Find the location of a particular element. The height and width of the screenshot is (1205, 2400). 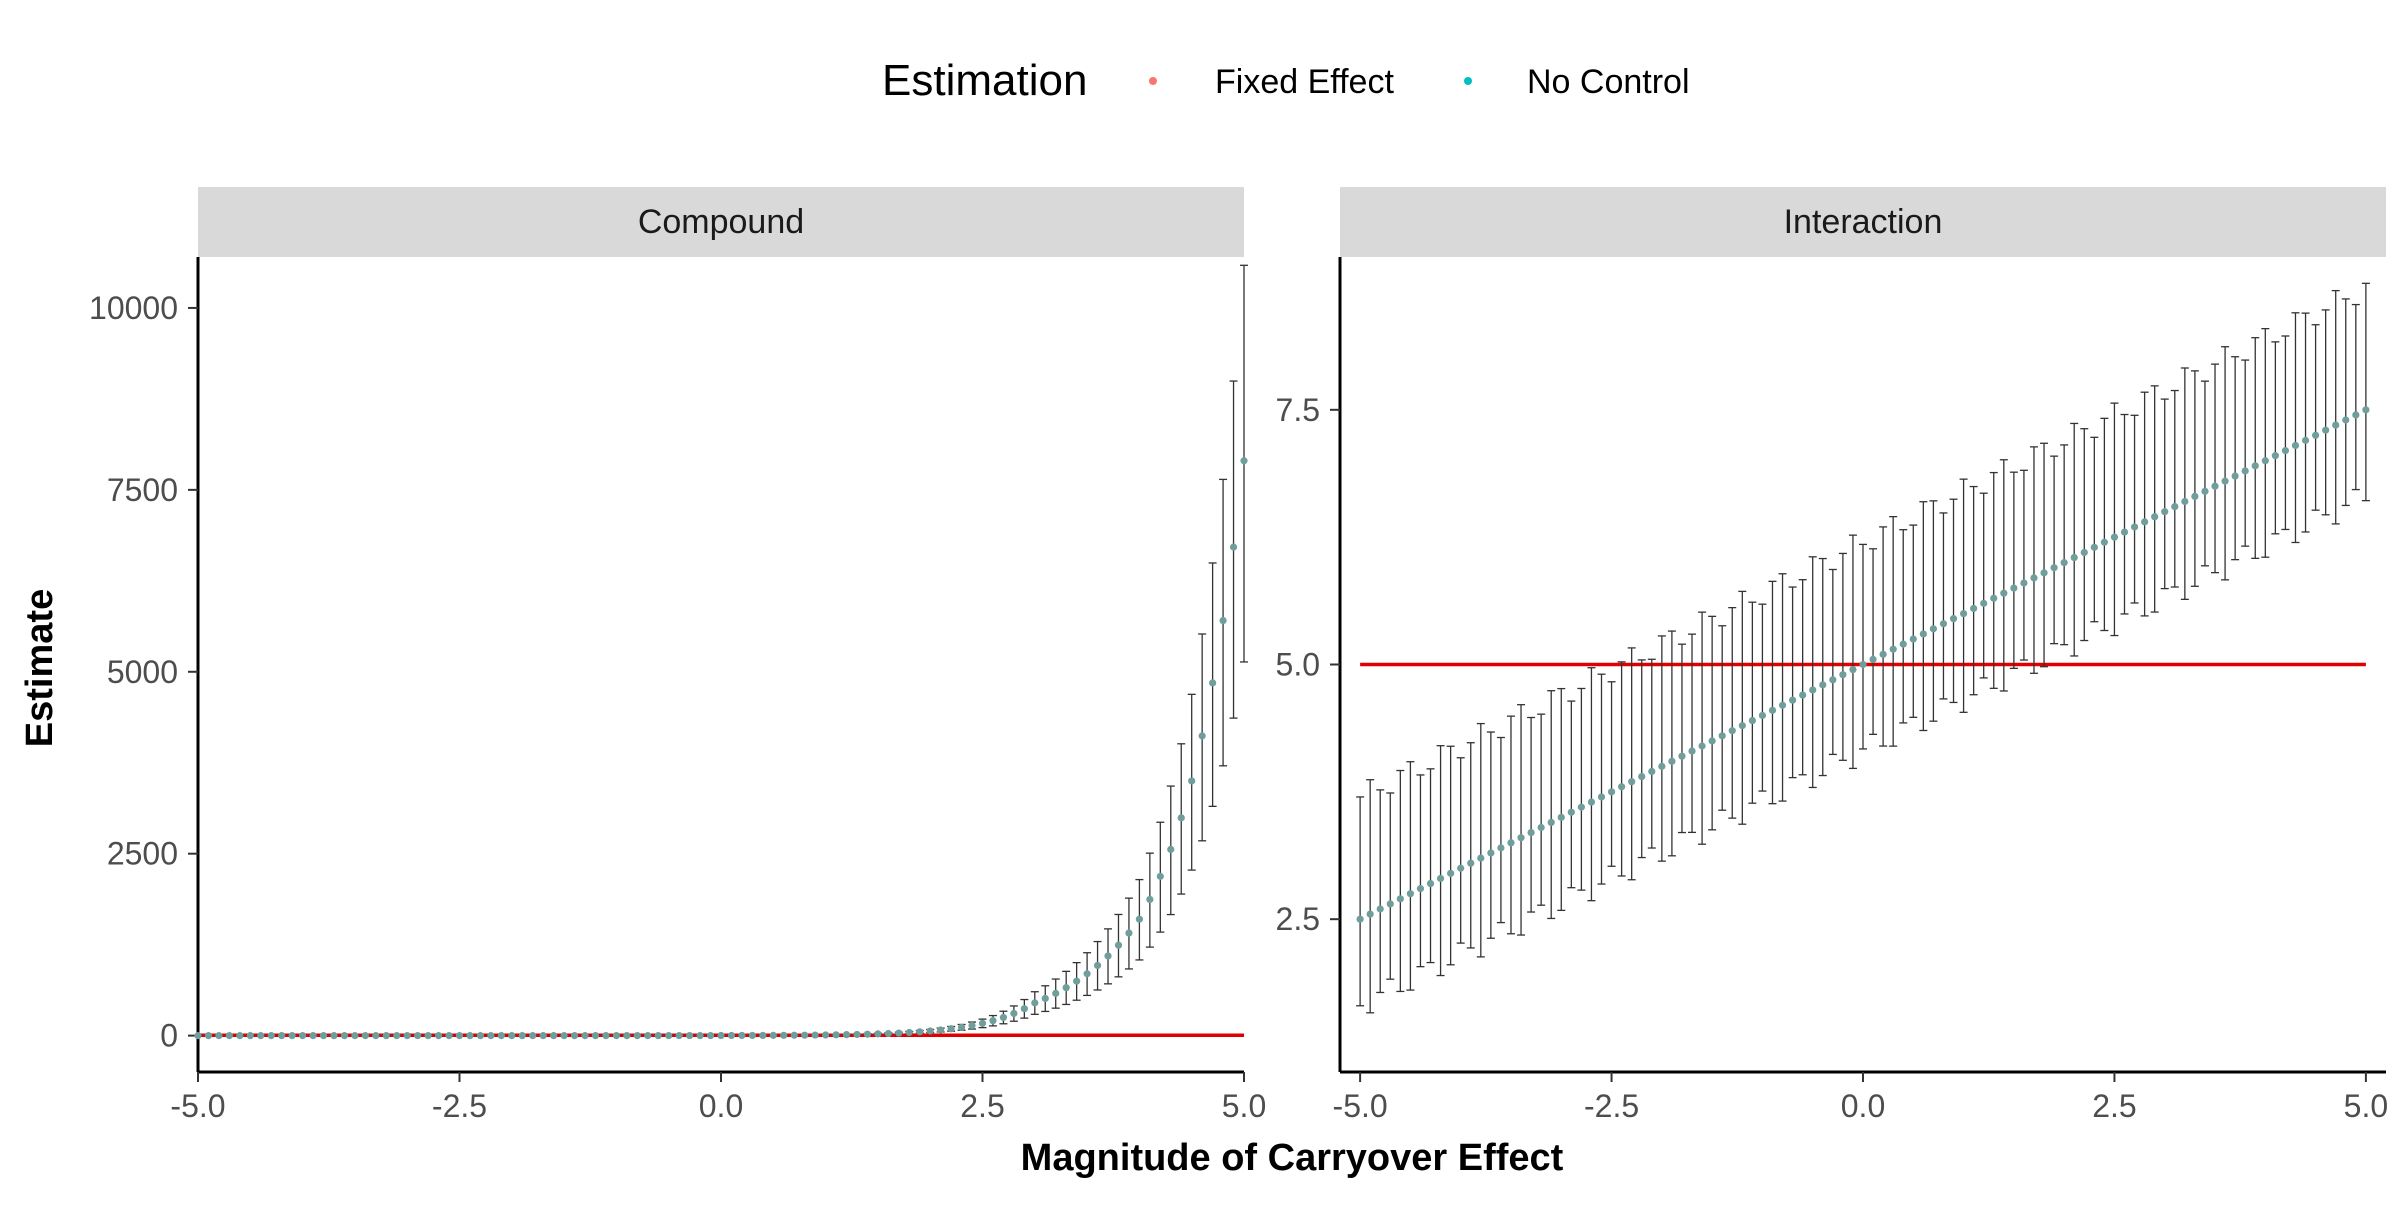

legend-key-fixed-effect is located at coordinates (1153, 81).